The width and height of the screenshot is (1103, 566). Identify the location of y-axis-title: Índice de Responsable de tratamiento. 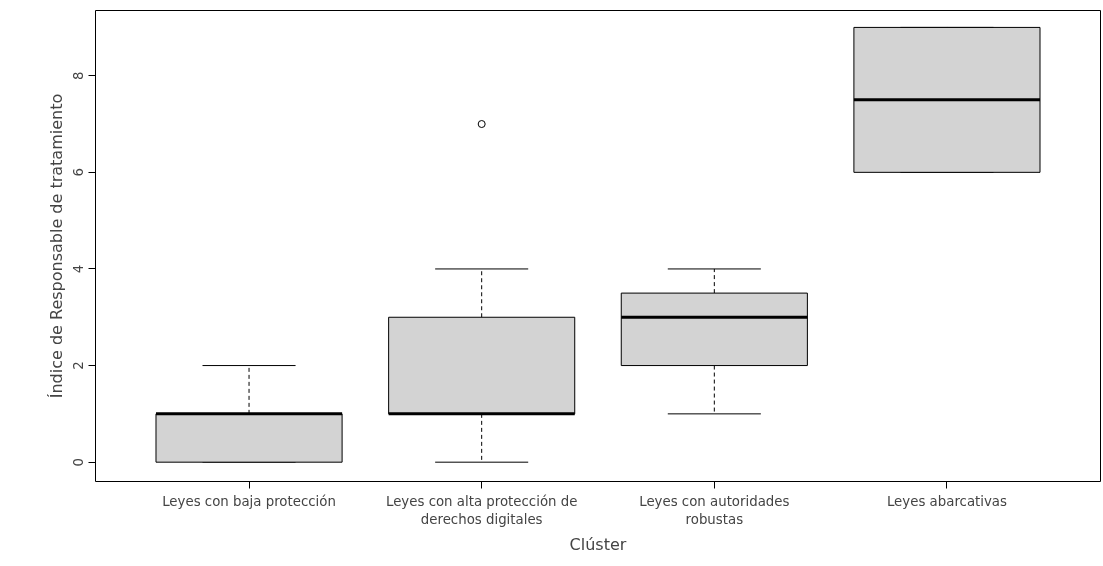
(56, 246).